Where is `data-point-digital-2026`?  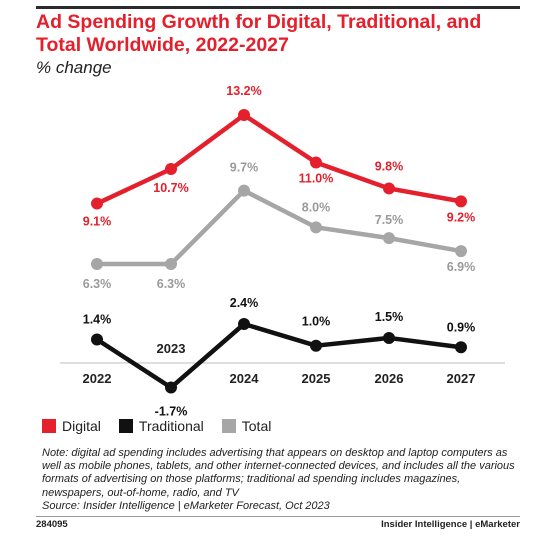 data-point-digital-2026 is located at coordinates (389, 188).